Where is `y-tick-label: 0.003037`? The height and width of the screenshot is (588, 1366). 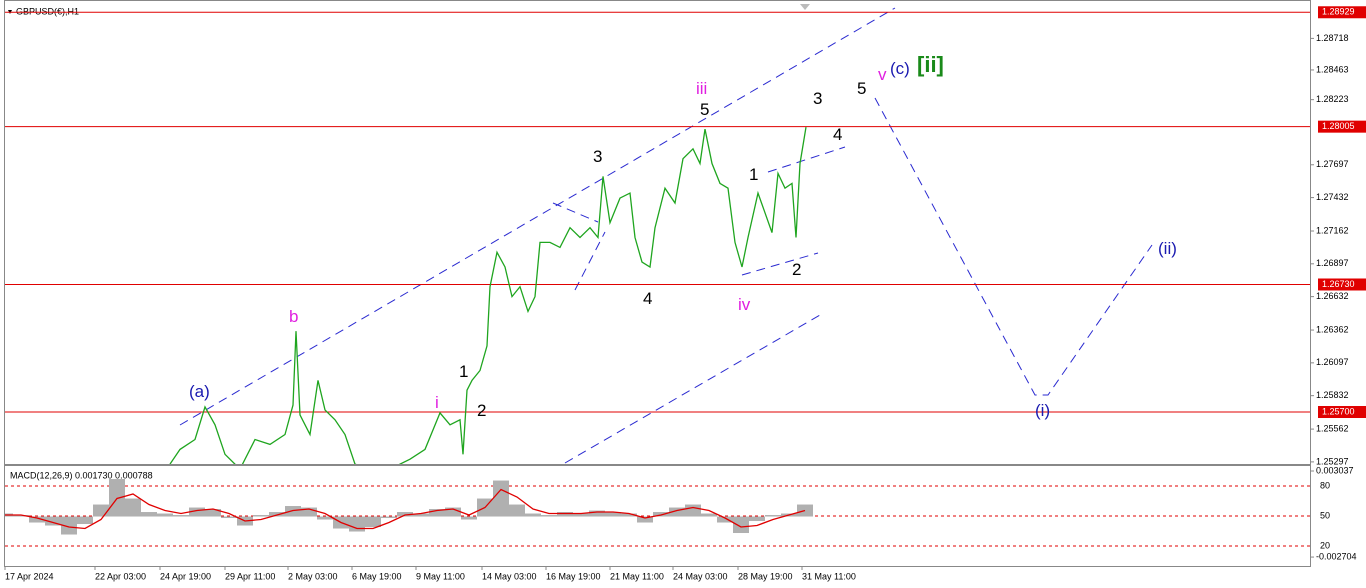 y-tick-label: 0.003037 is located at coordinates (1335, 470).